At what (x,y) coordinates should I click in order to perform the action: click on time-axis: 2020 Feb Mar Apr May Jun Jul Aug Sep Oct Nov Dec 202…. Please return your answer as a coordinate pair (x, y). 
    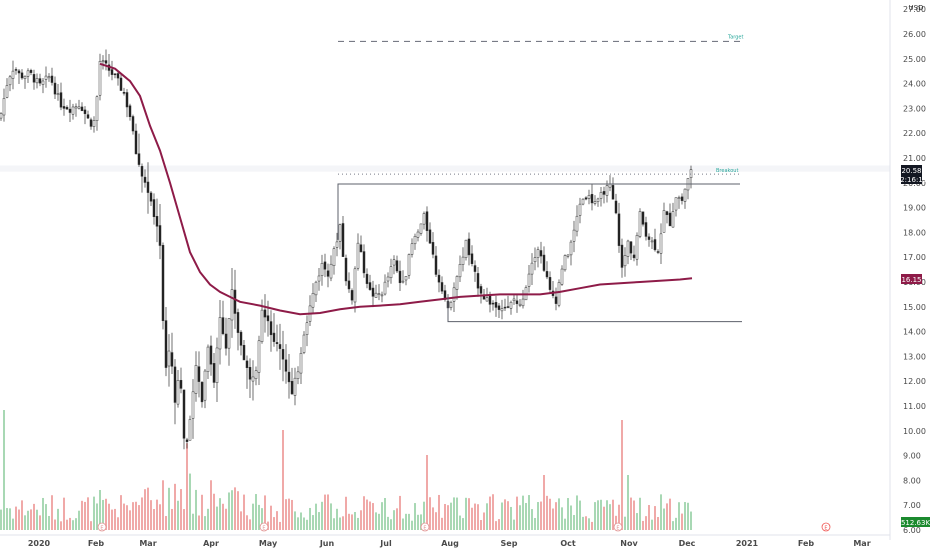
    Looking at the image, I should click on (445, 541).